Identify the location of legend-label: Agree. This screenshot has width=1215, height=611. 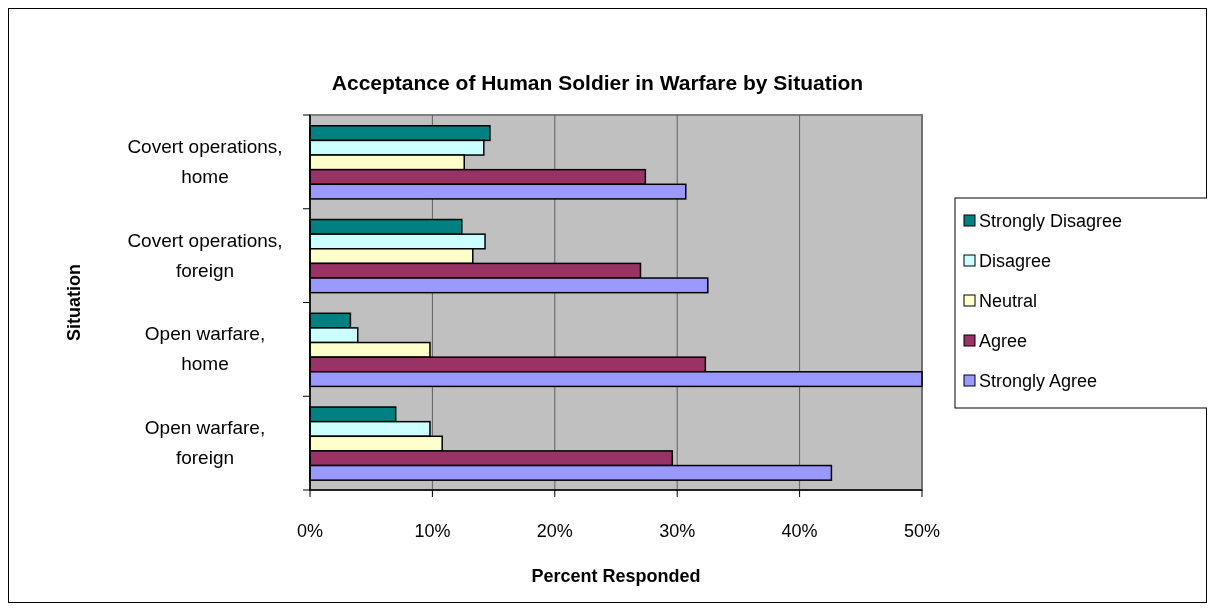
(1003, 341).